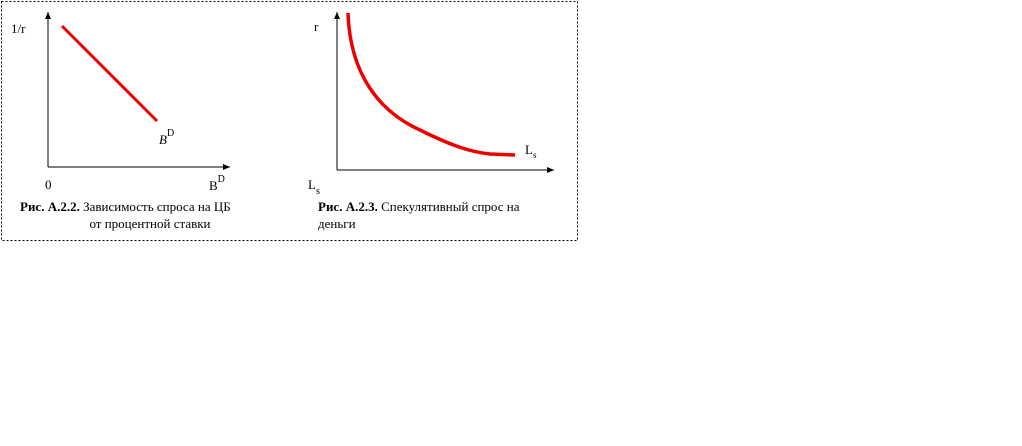 The height and width of the screenshot is (446, 1022). I want to click on curve-label: Ls, so click(531, 151).